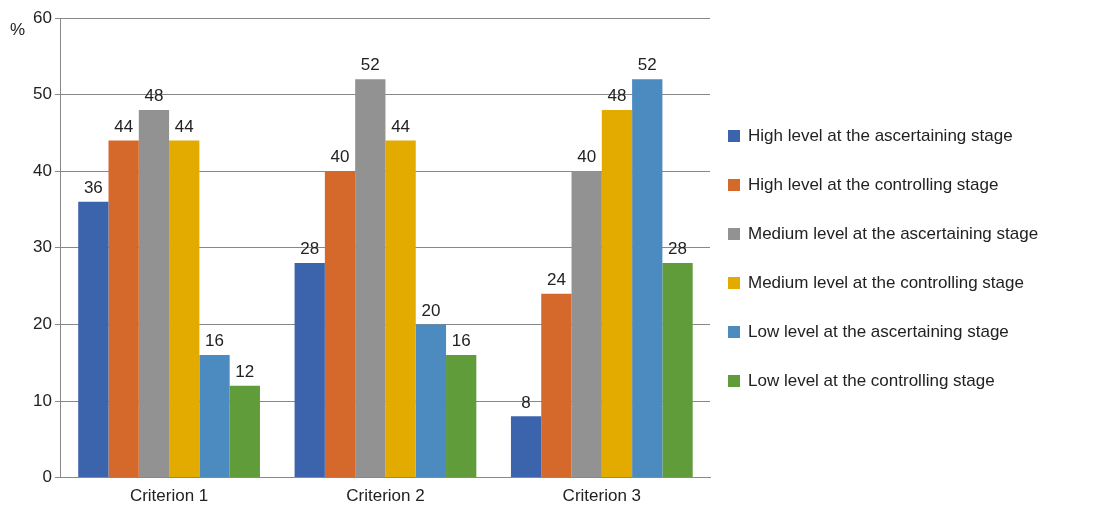 This screenshot has height=515, width=1096. I want to click on y-tick-label: 50, so click(42, 94).